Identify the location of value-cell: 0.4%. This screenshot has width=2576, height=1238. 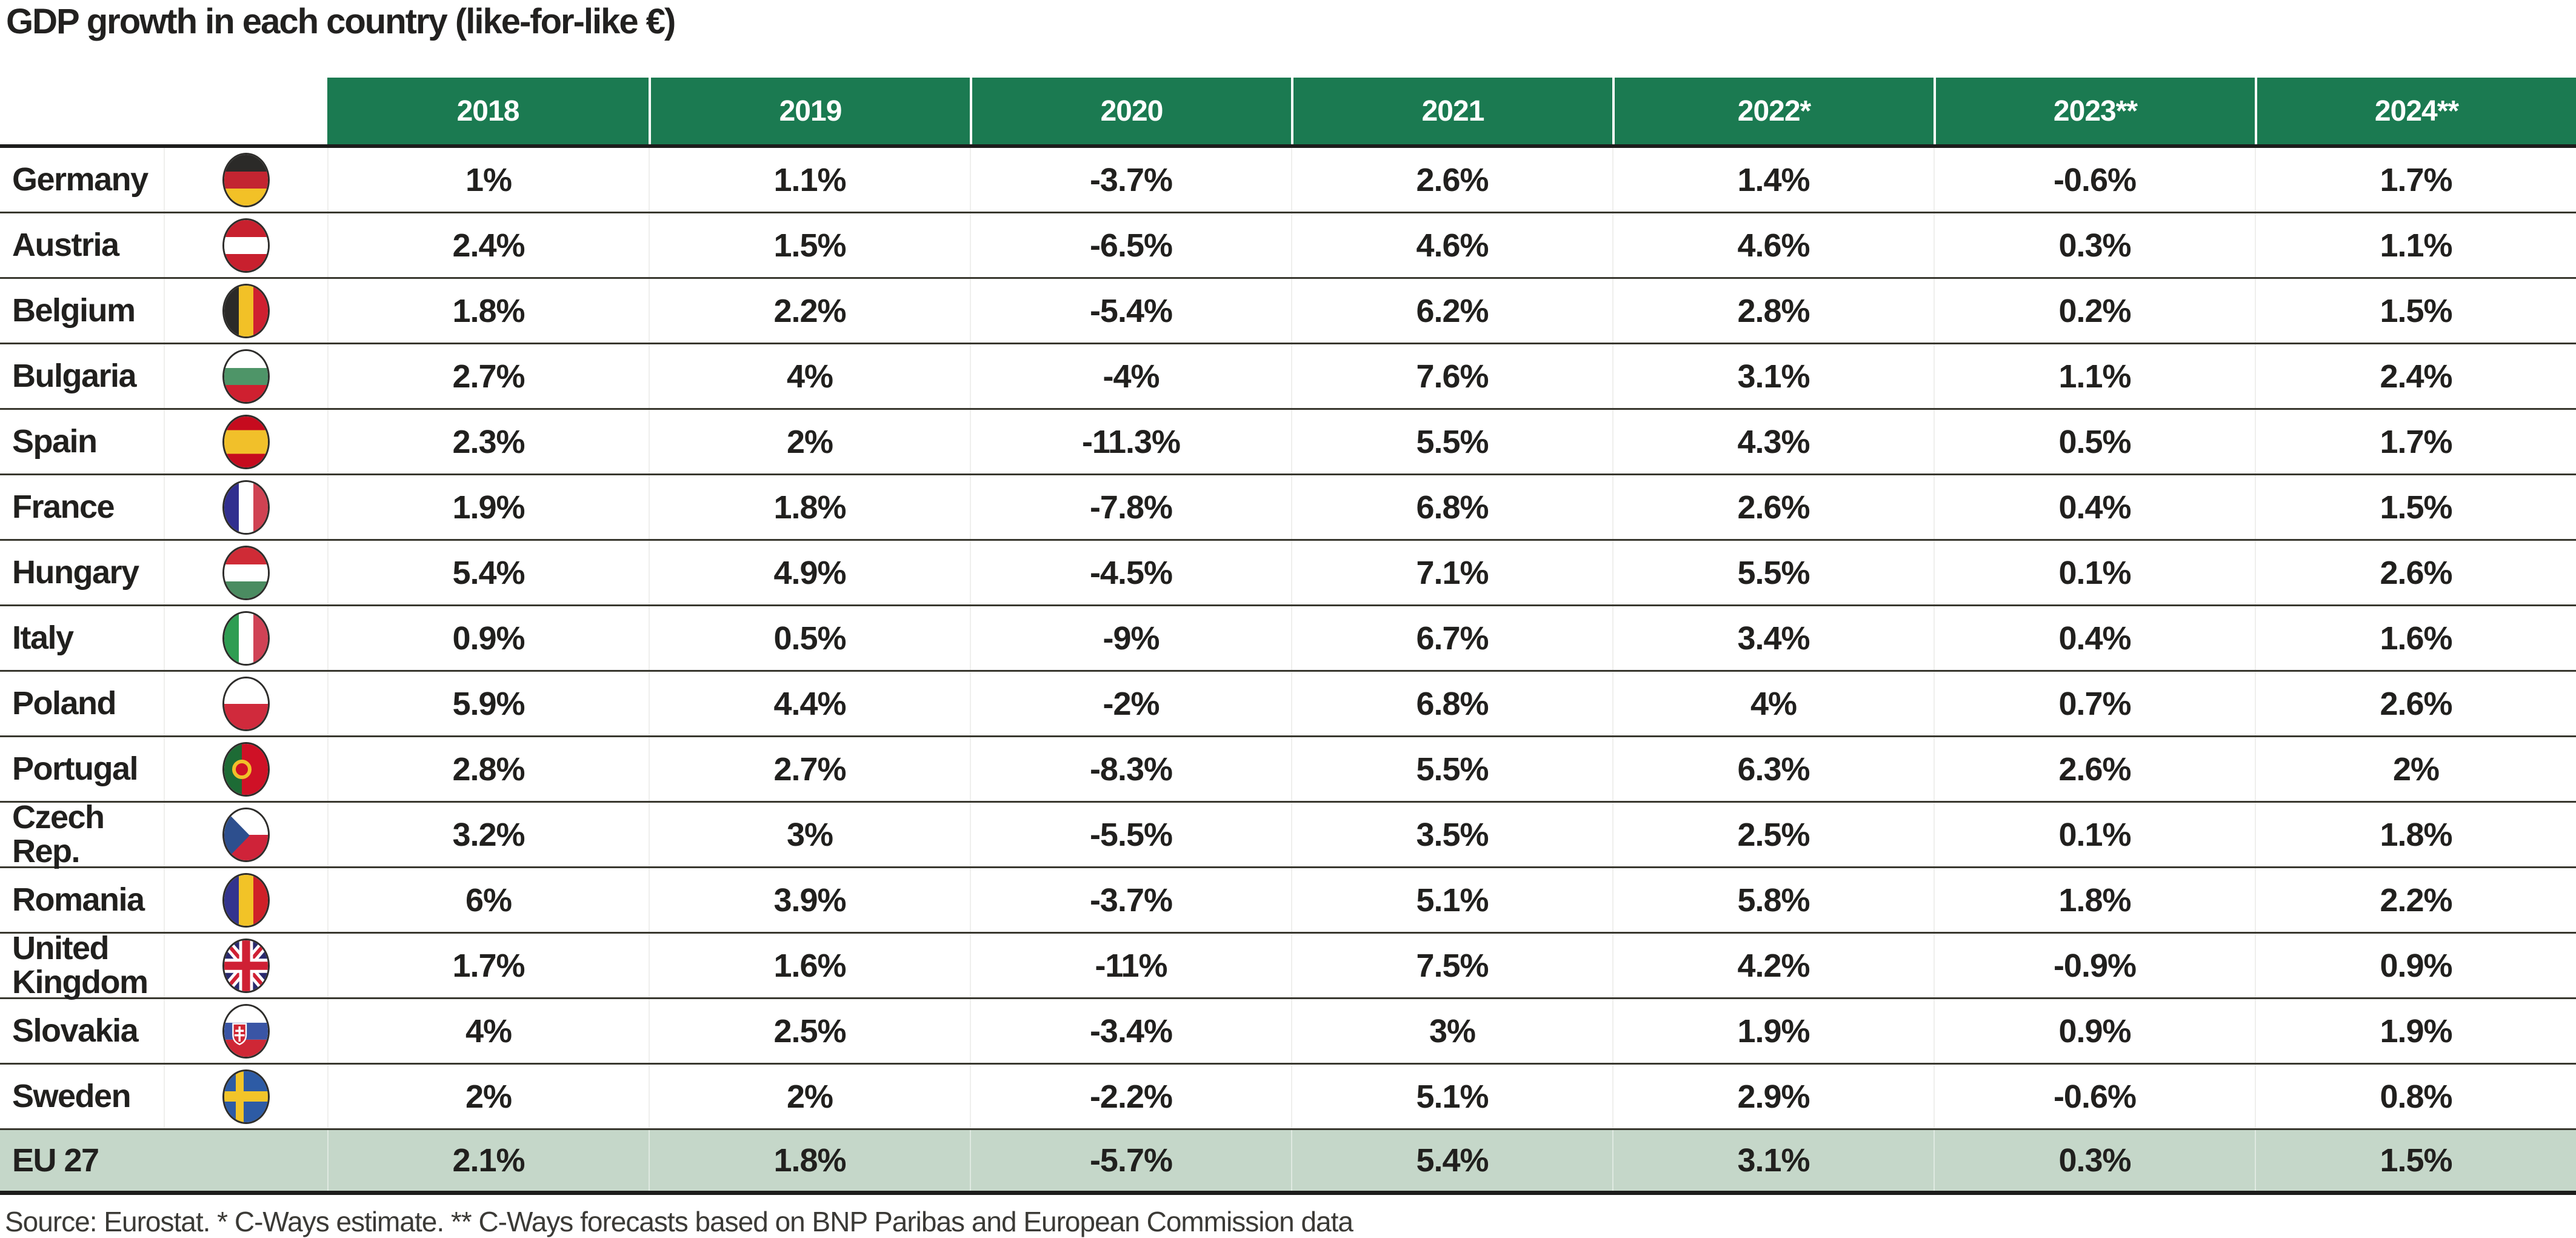
(2094, 638).